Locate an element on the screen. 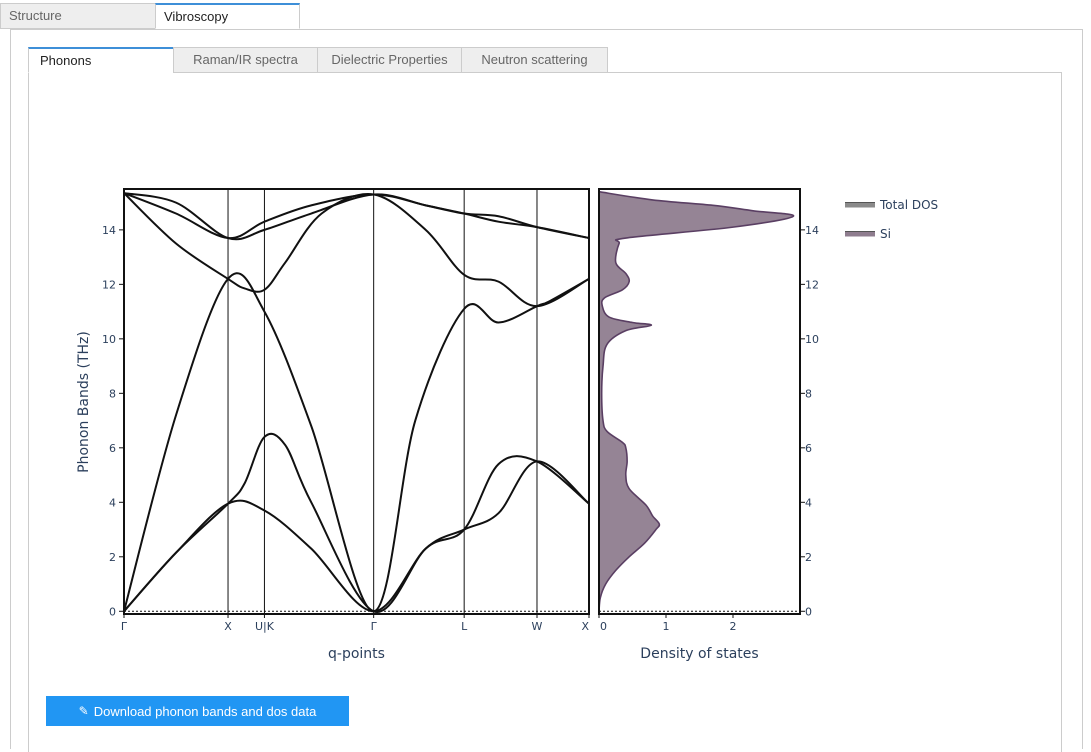 The image size is (1091, 752). dos-y-tick-label: 8 is located at coordinates (808, 393).